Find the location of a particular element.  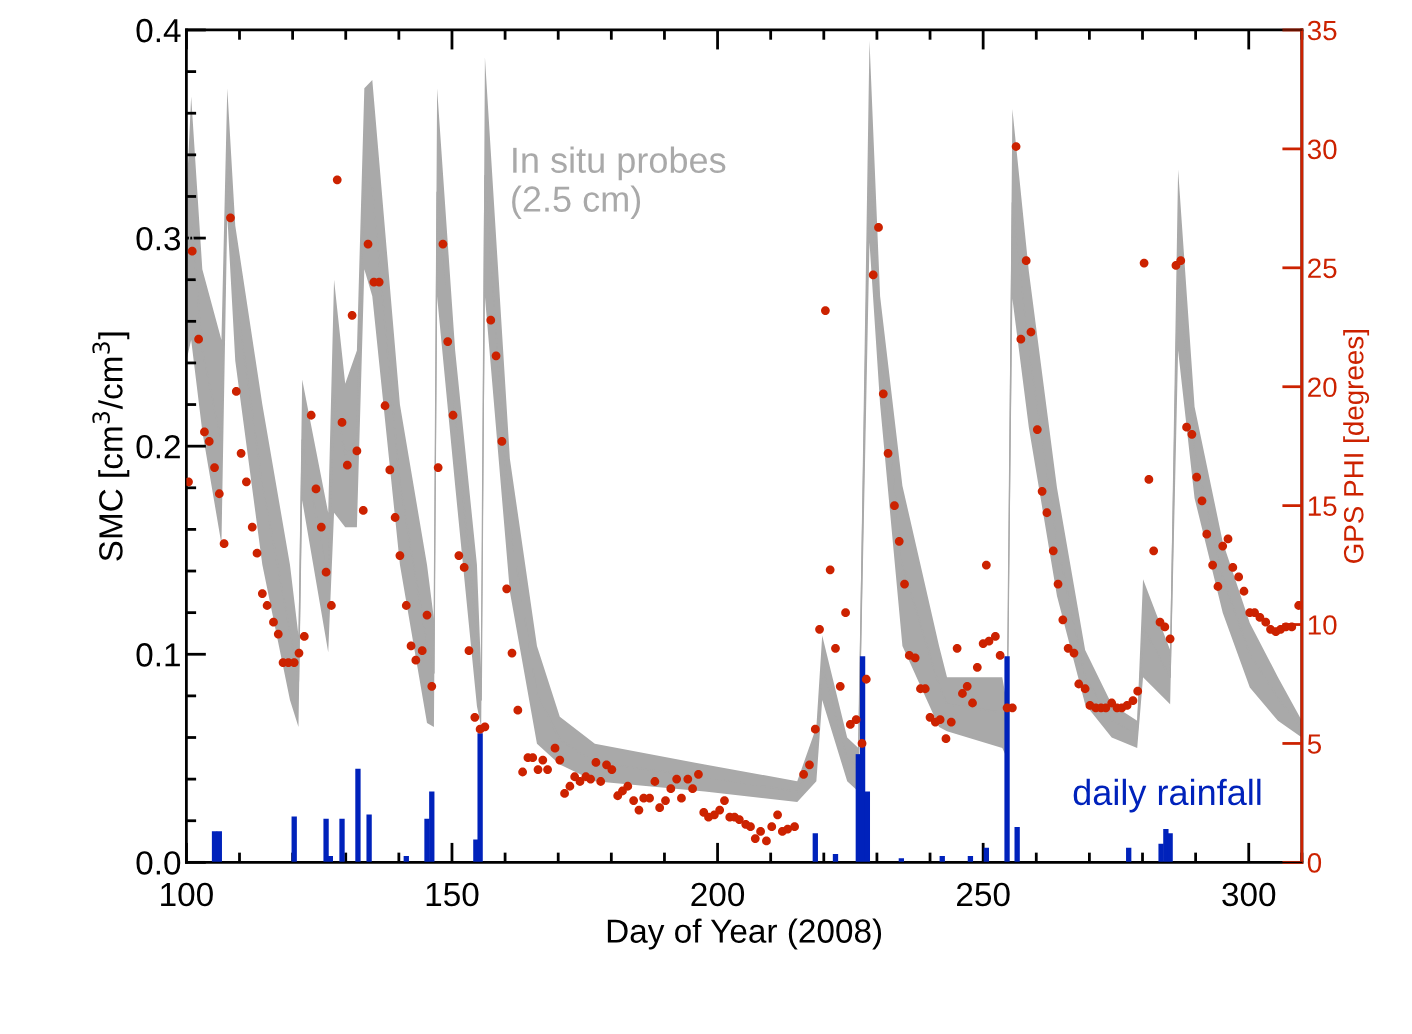

x-axis-title: Day of Year (2008) is located at coordinates (744, 934).